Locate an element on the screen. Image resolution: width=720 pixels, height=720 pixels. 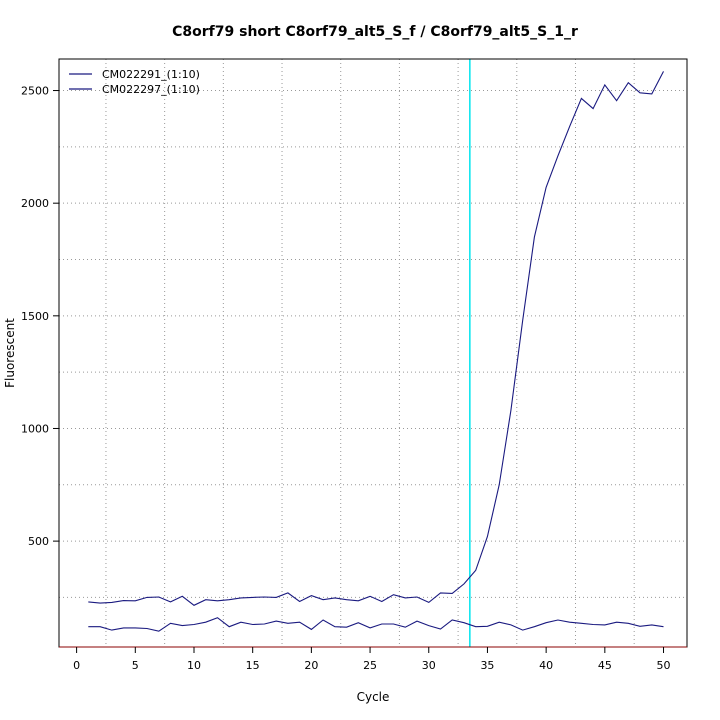
x-tick-label: 40 is located at coordinates (546, 665).